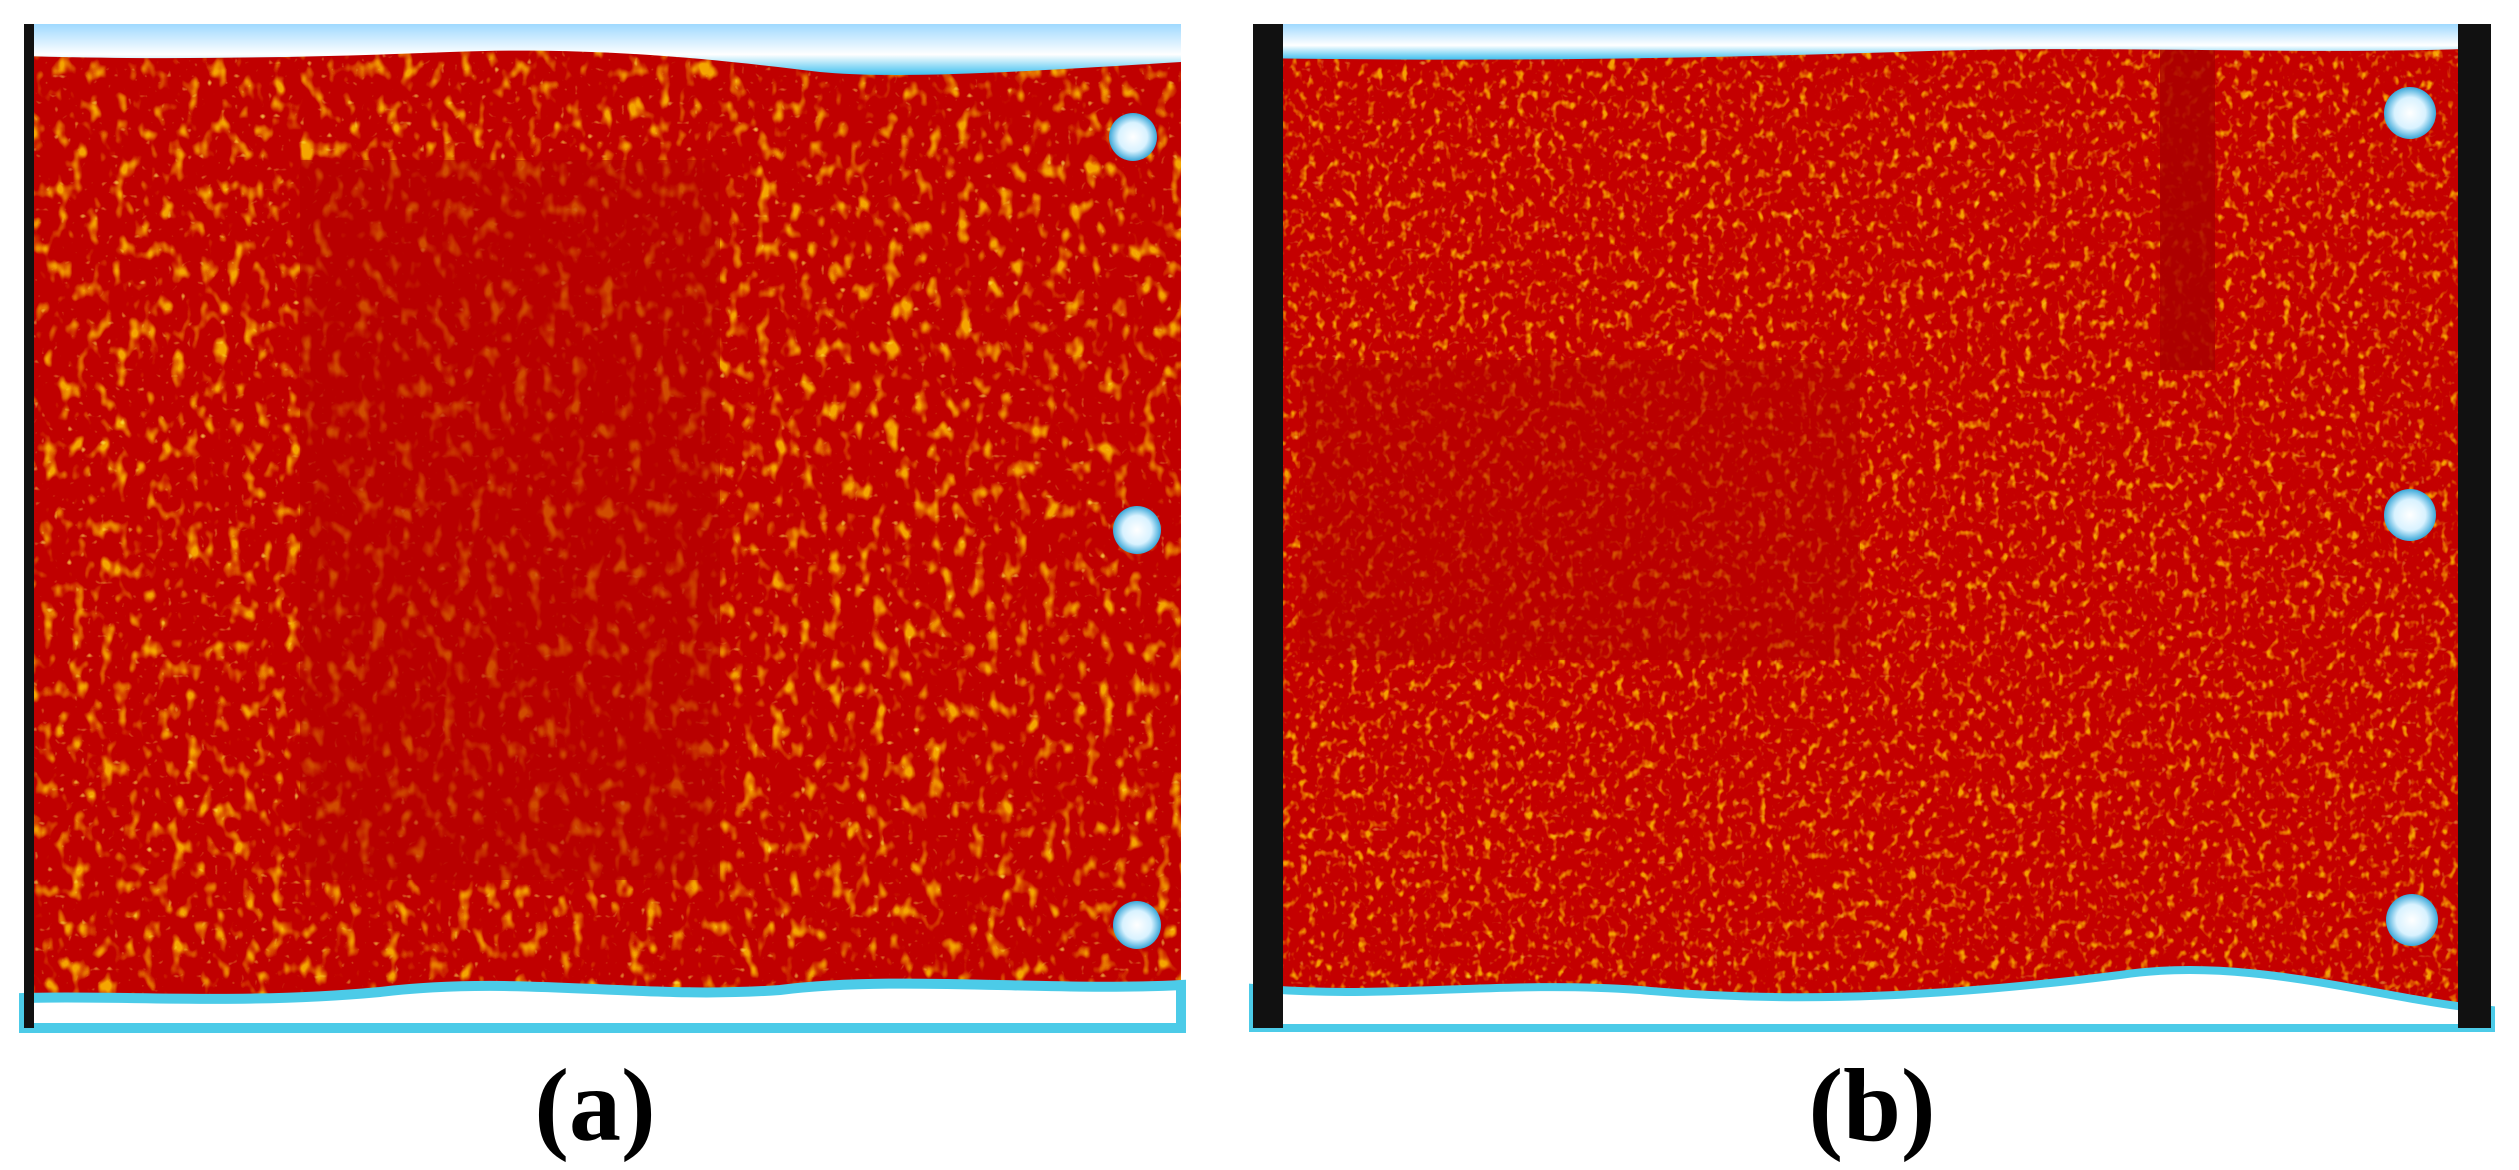 The image size is (2519, 1170). What do you see at coordinates (594, 1105) in the screenshot?
I see `panel-label: (a)` at bounding box center [594, 1105].